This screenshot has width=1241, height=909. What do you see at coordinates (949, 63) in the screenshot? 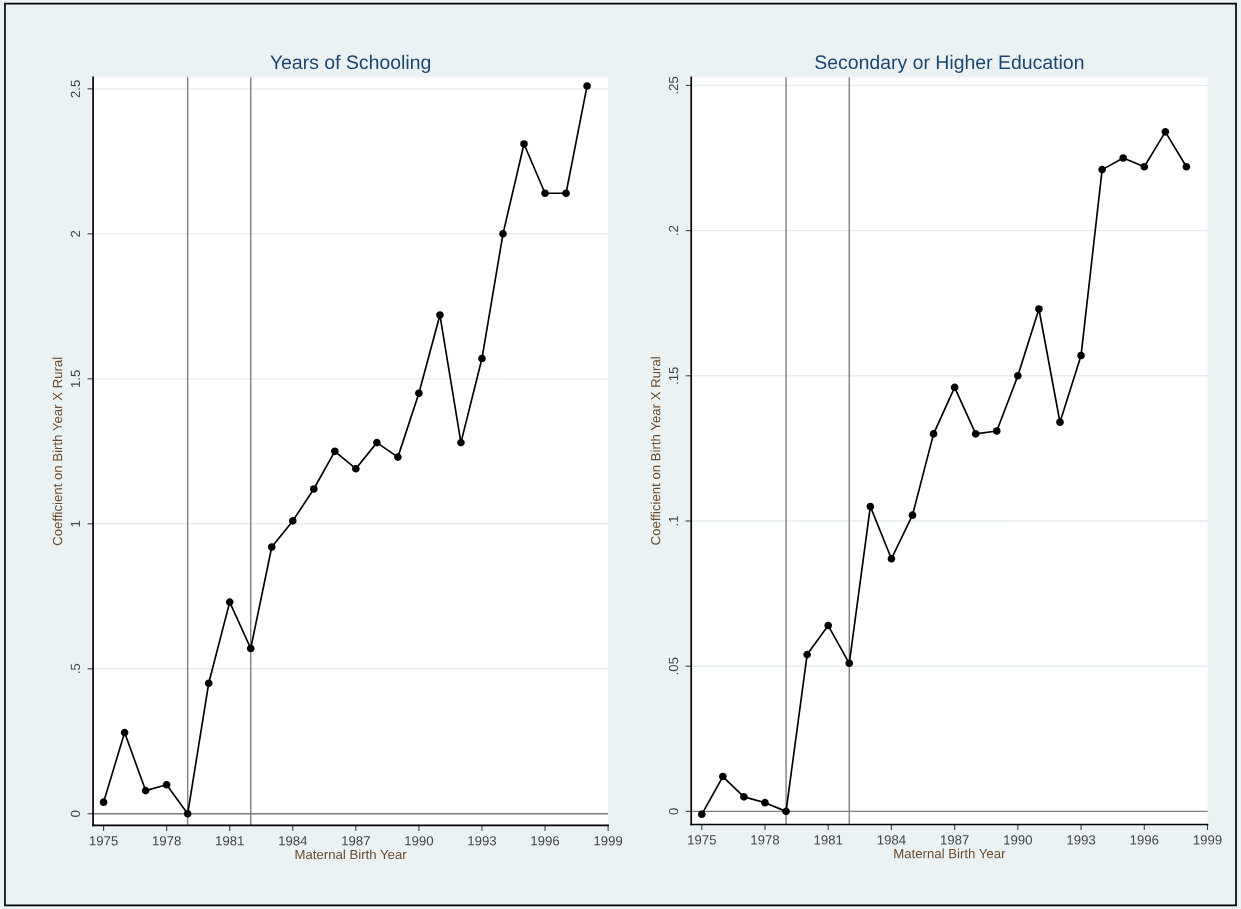
I see `chart-title: Secondary or Higher Education` at bounding box center [949, 63].